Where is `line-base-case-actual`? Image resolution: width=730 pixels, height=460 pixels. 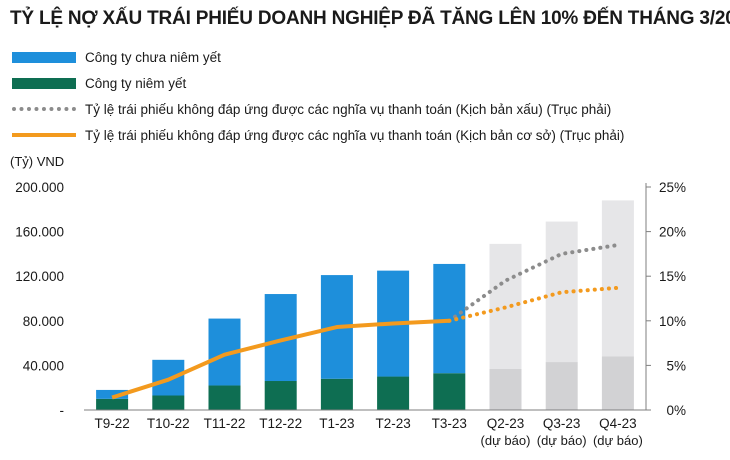
line-base-case-actual is located at coordinates (280, 359).